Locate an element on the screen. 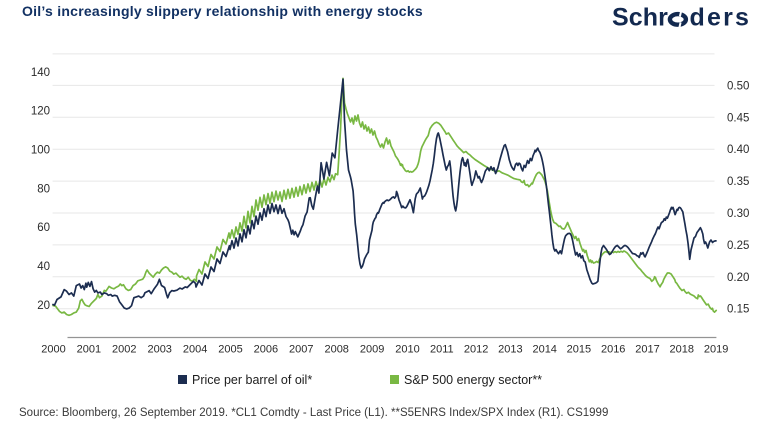 This screenshot has height=437, width=774. svg-text: 2014 is located at coordinates (544, 350).